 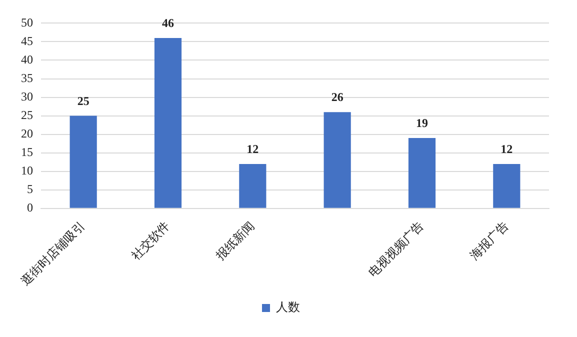 I want to click on legend-label: 人数, so click(x=288, y=307).